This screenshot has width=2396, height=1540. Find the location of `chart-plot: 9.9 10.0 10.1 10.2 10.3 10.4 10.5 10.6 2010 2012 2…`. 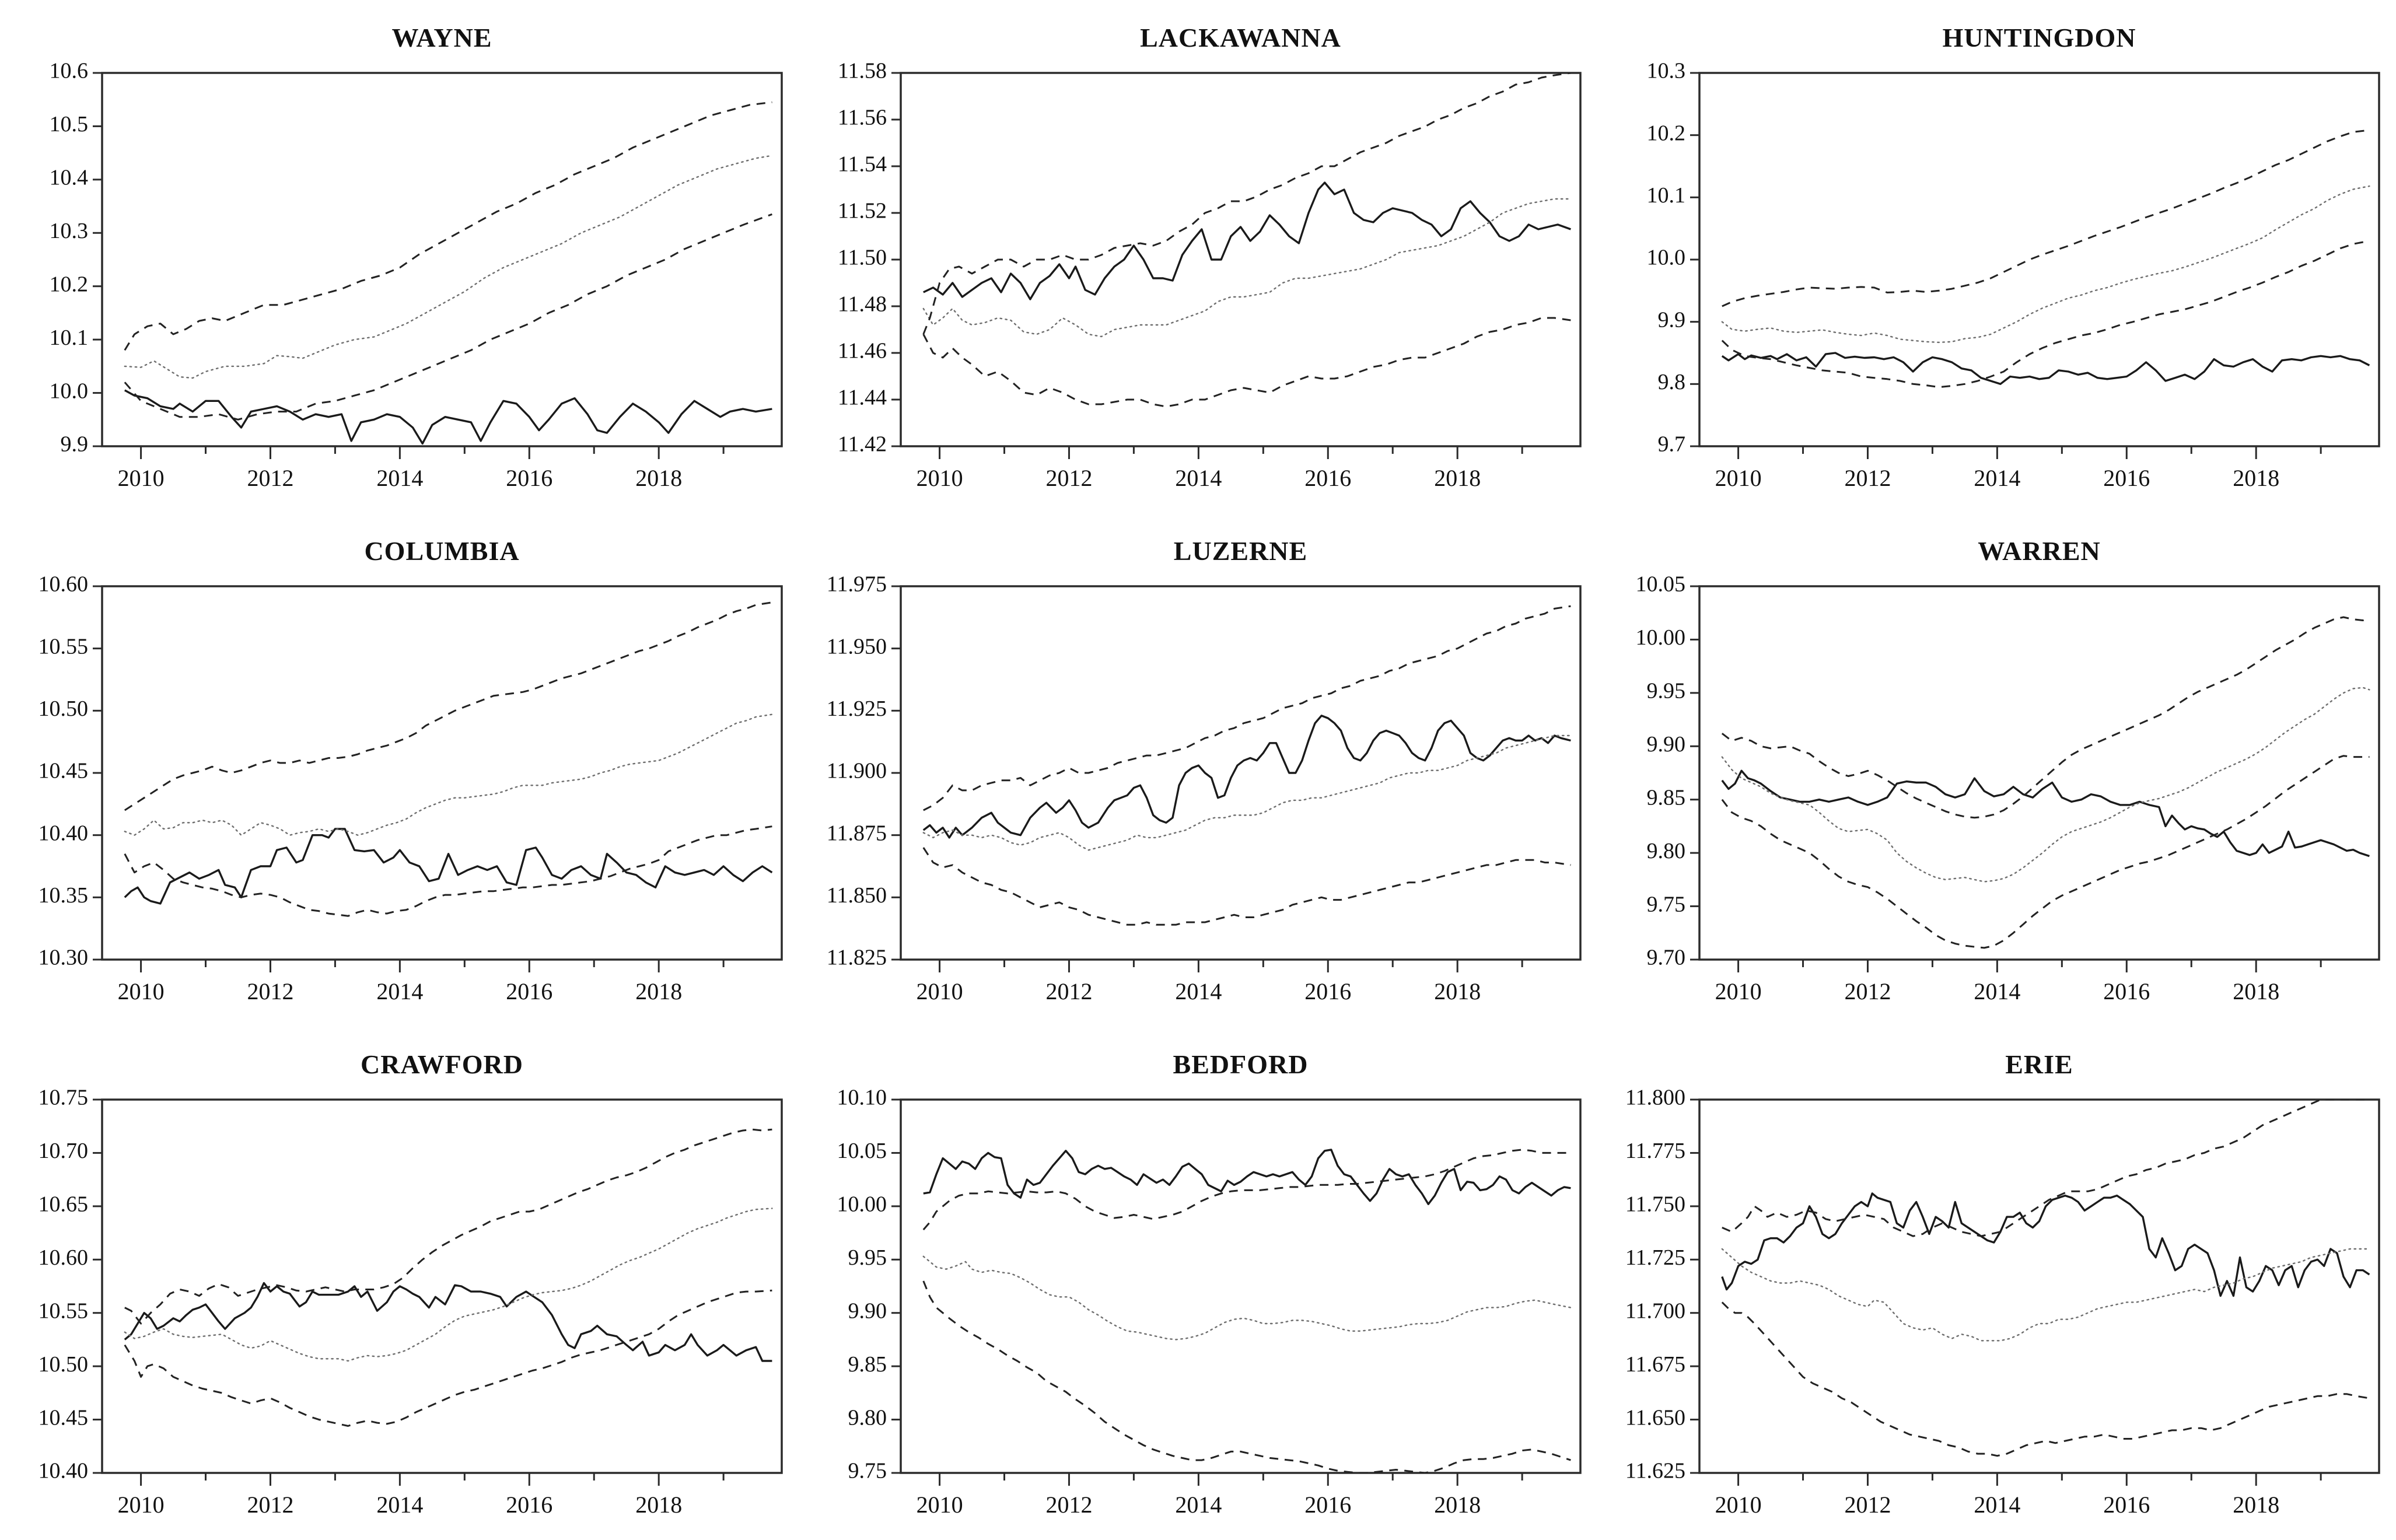

chart-plot: 9.9 10.0 10.1 10.2 10.3 10.4 10.5 10.6 2010 2012 2… is located at coordinates (416, 275).